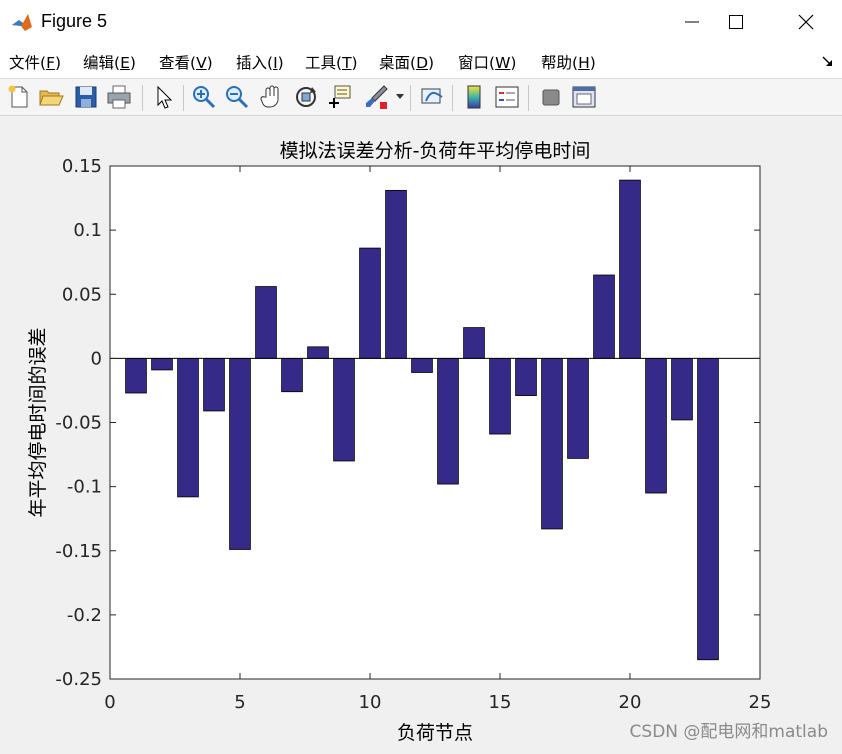  Describe the element at coordinates (109, 702) in the screenshot. I see `x-tick-label: 0` at that location.